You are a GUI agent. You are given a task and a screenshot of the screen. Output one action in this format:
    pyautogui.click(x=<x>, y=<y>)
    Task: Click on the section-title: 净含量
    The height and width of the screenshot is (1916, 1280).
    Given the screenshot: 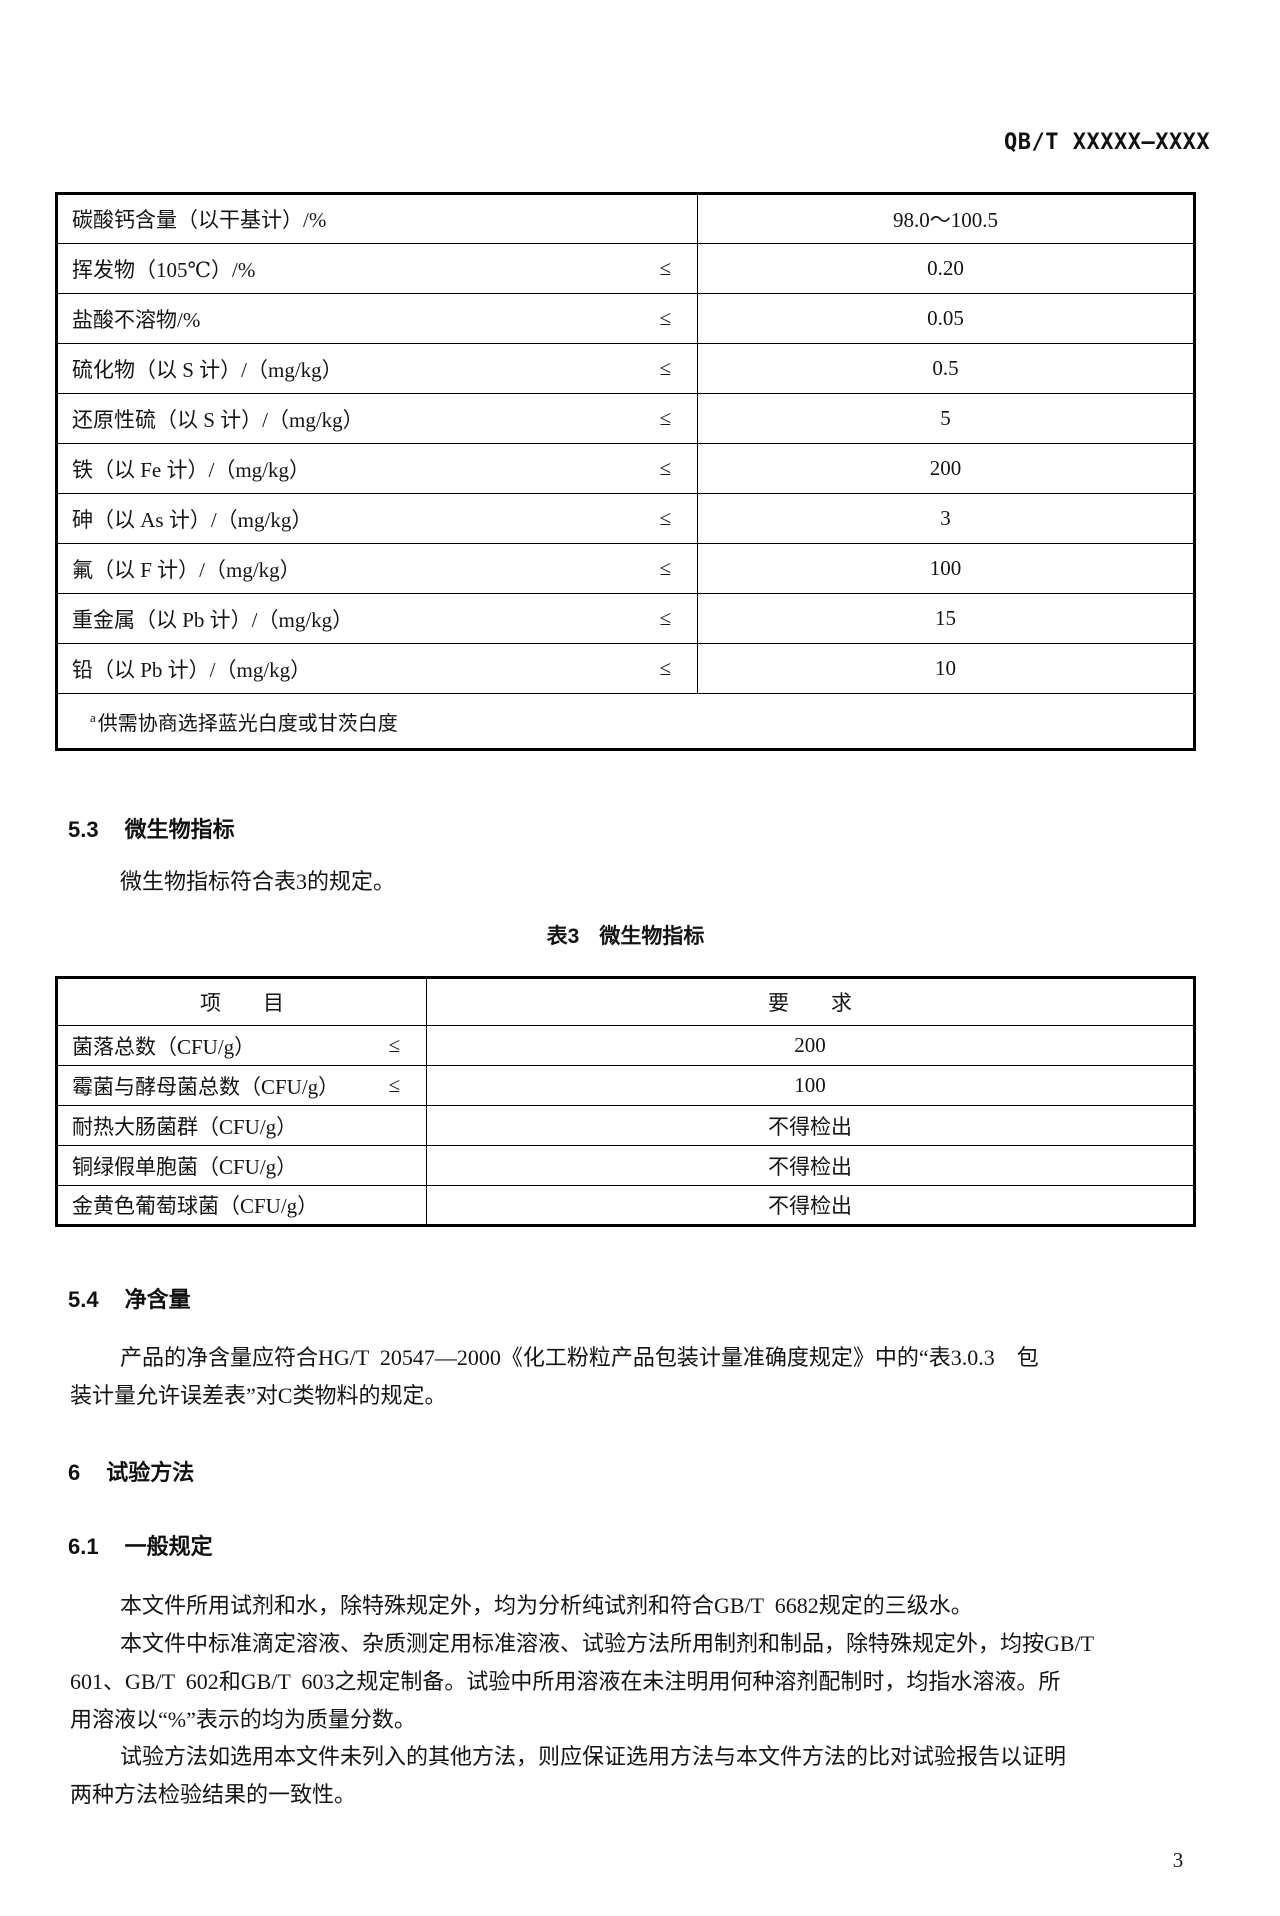 What is the action you would take?
    pyautogui.click(x=157, y=1299)
    